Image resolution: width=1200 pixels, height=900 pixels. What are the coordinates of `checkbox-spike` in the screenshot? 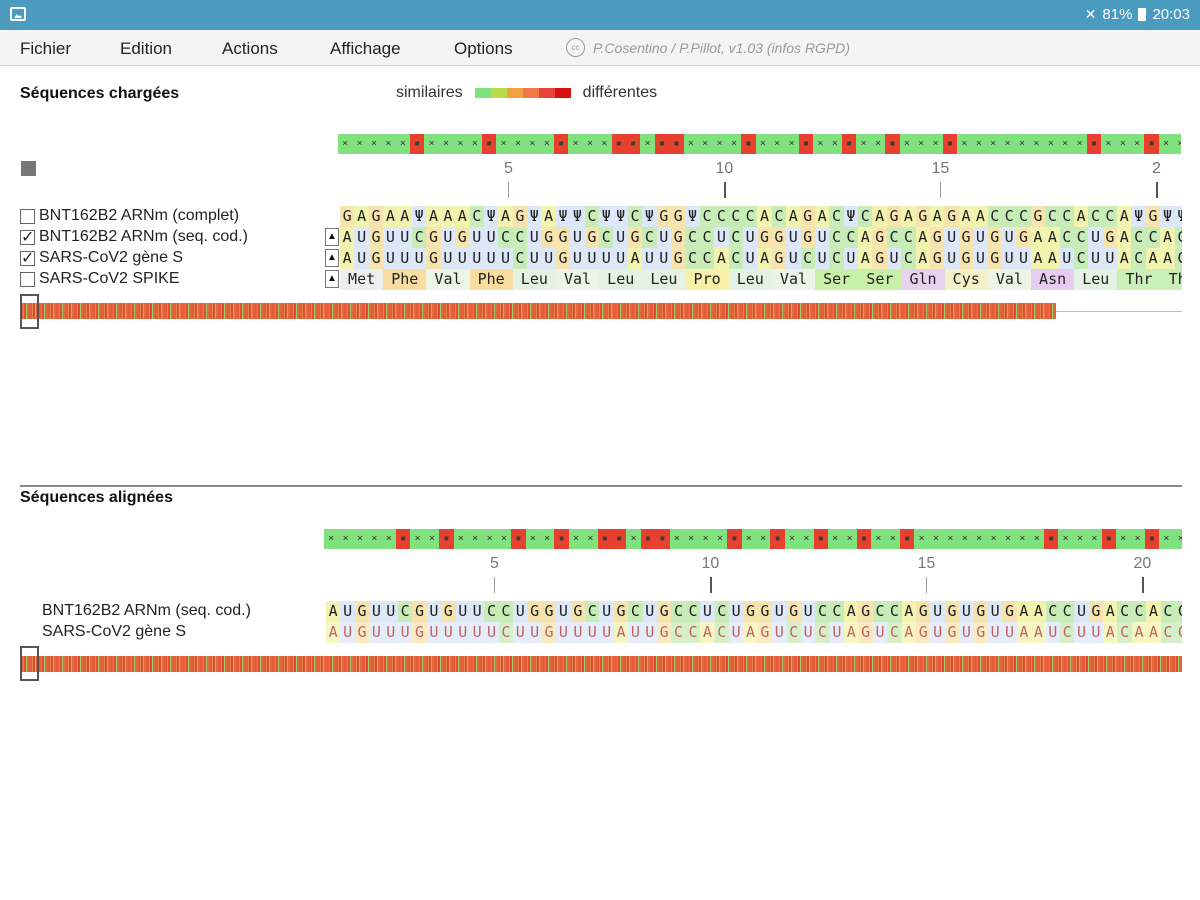 It's located at (27, 279).